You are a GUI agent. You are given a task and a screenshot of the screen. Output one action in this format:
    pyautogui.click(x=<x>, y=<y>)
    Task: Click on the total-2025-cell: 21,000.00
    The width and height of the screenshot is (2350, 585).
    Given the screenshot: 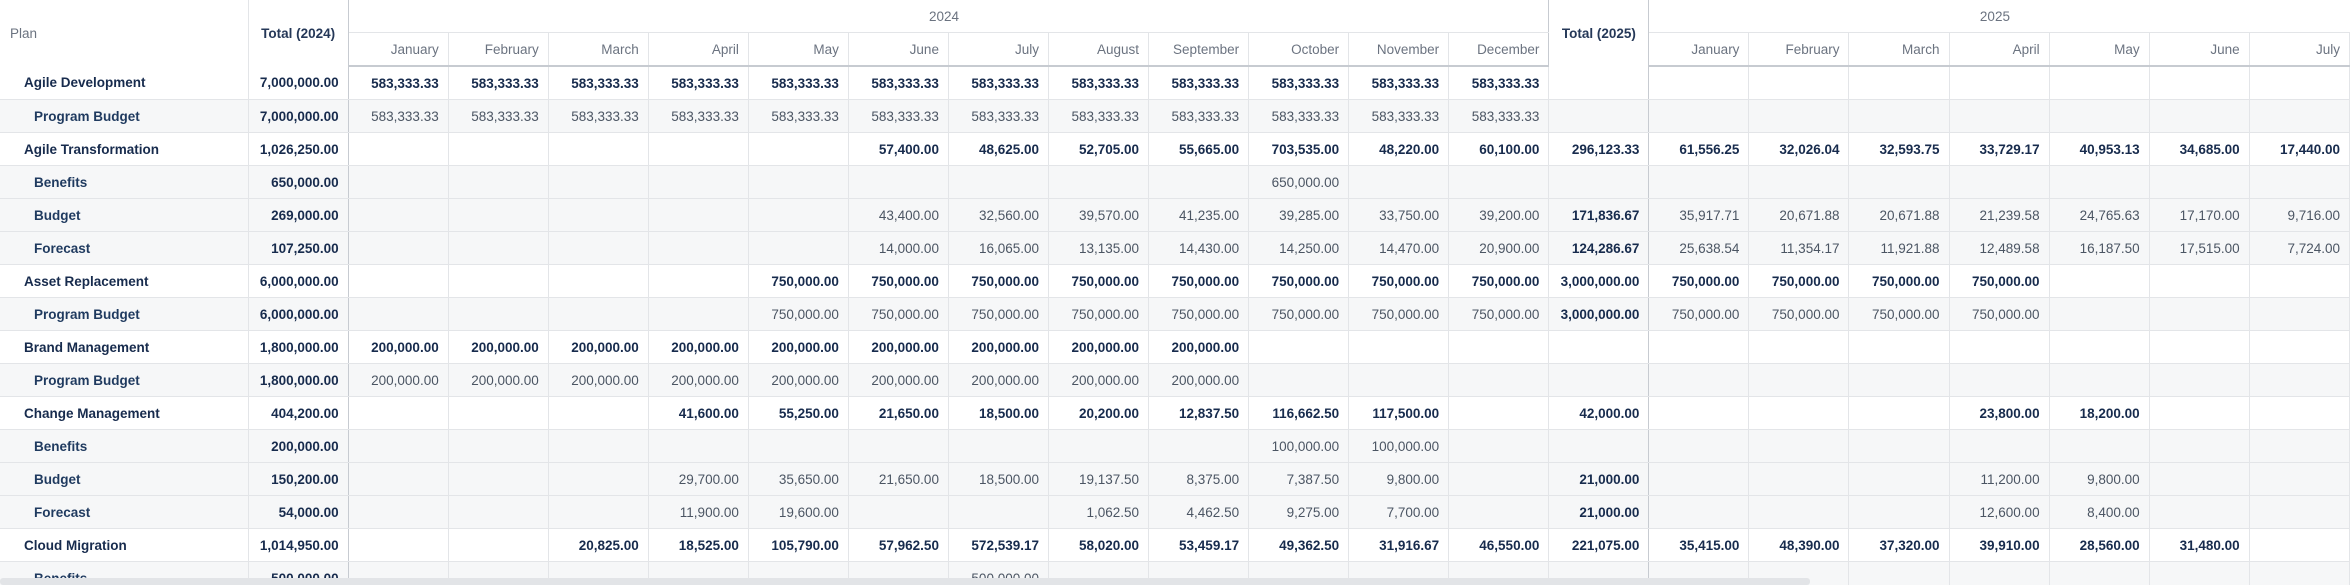 What is the action you would take?
    pyautogui.click(x=1599, y=512)
    